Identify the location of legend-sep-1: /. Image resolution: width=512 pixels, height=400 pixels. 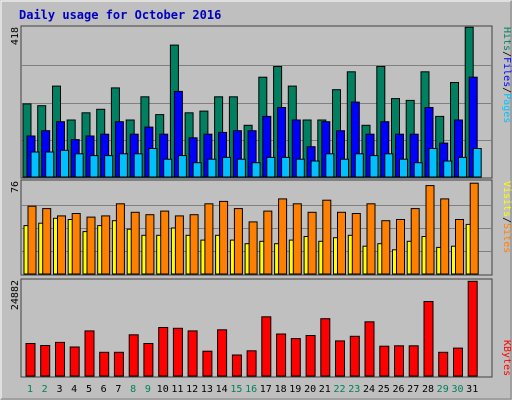
(506, 54).